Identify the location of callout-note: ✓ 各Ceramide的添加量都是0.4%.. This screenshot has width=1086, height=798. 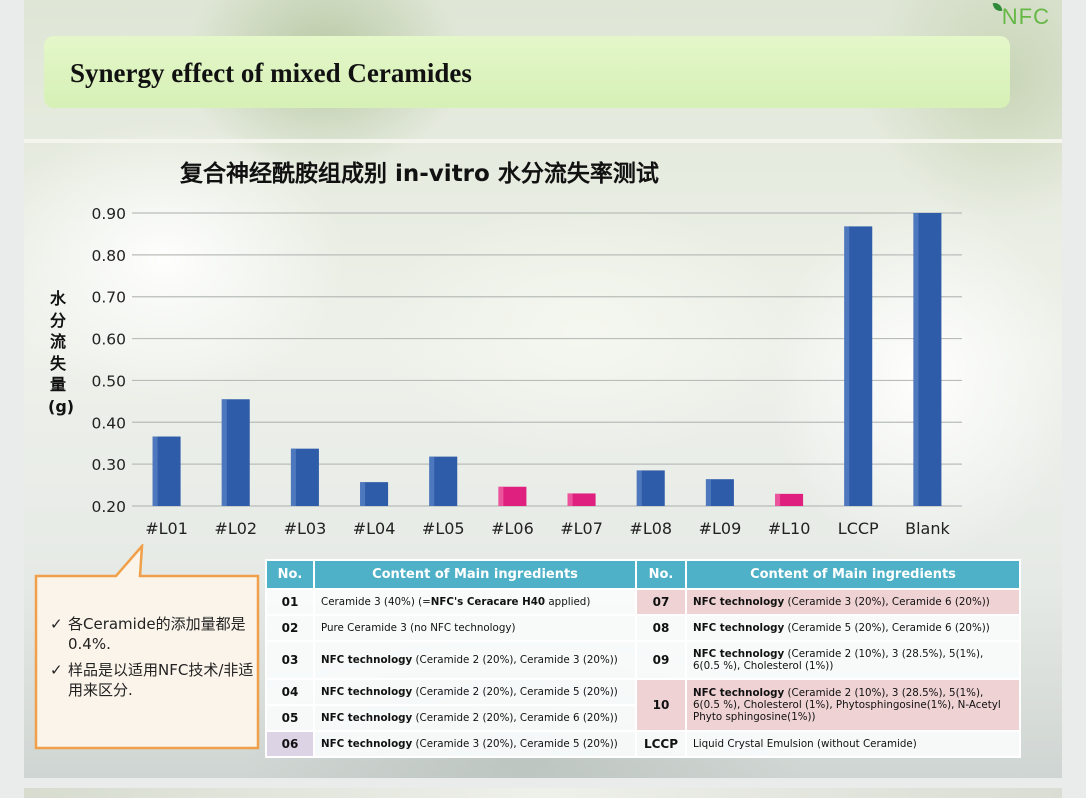
(153, 634).